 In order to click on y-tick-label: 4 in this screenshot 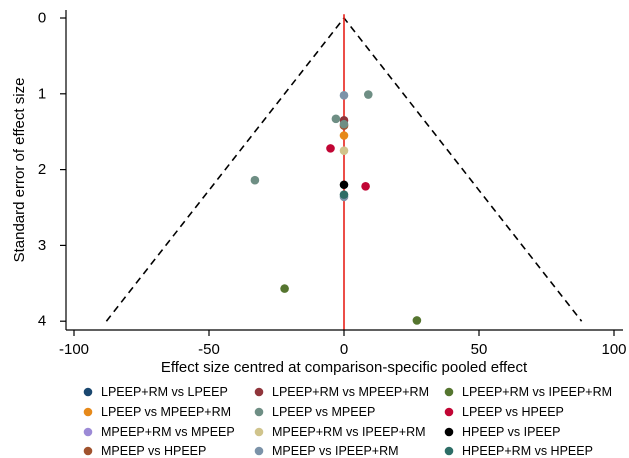, I will do `click(42, 321)`.